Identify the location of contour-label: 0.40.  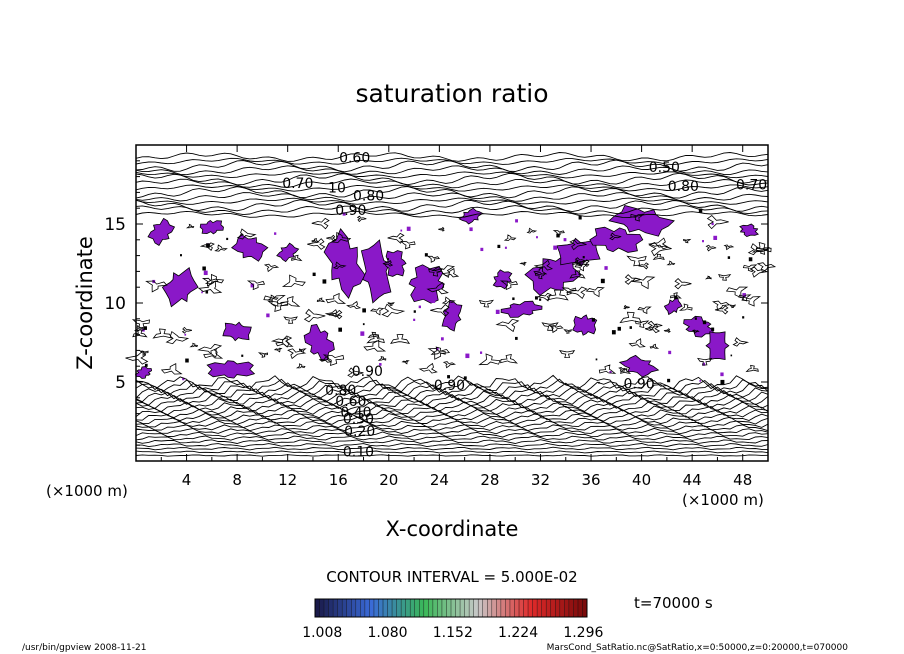
(355, 413).